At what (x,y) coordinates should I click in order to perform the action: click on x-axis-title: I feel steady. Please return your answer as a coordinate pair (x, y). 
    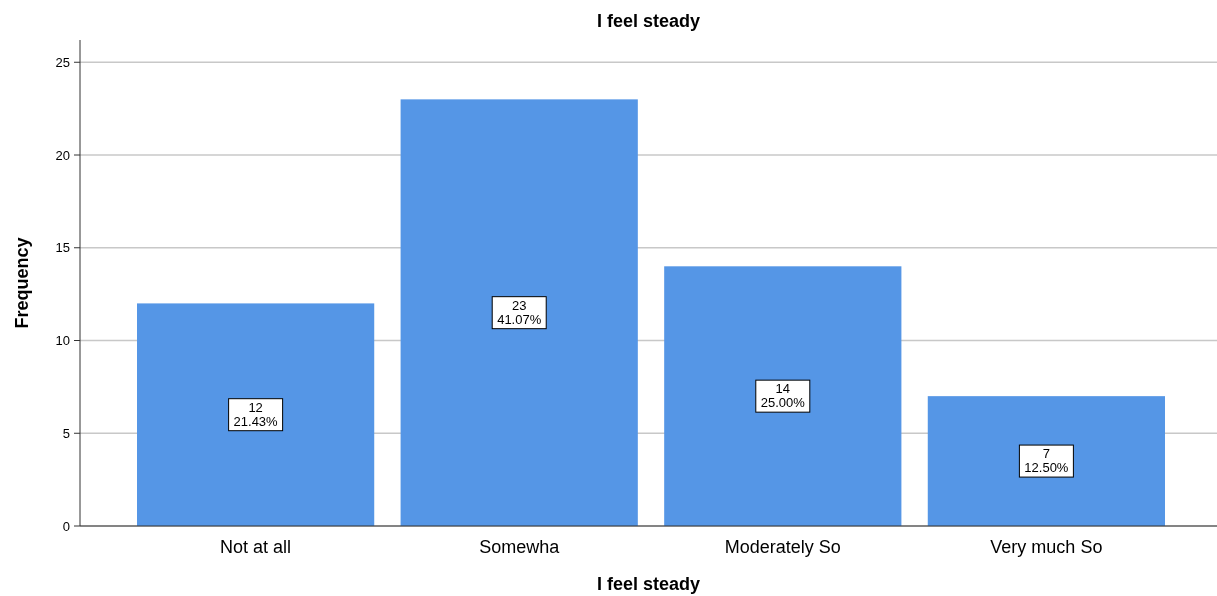
    Looking at the image, I should click on (648, 584).